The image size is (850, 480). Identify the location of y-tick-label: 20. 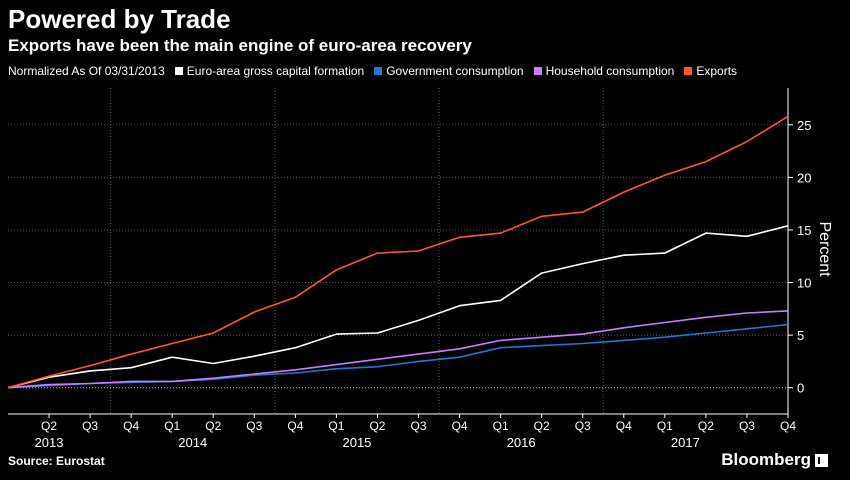
(804, 177).